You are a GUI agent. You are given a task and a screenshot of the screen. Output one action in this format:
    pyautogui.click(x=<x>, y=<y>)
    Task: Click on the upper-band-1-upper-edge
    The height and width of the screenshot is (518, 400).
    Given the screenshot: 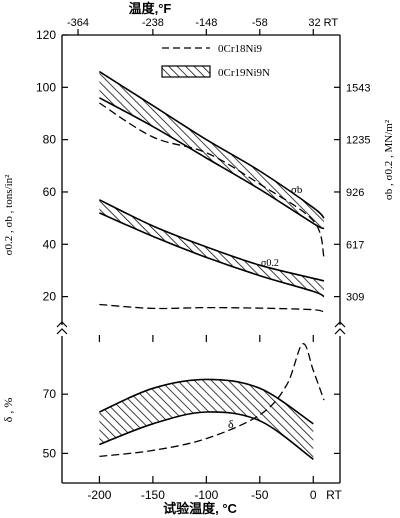 What is the action you would take?
    pyautogui.click(x=212, y=240)
    